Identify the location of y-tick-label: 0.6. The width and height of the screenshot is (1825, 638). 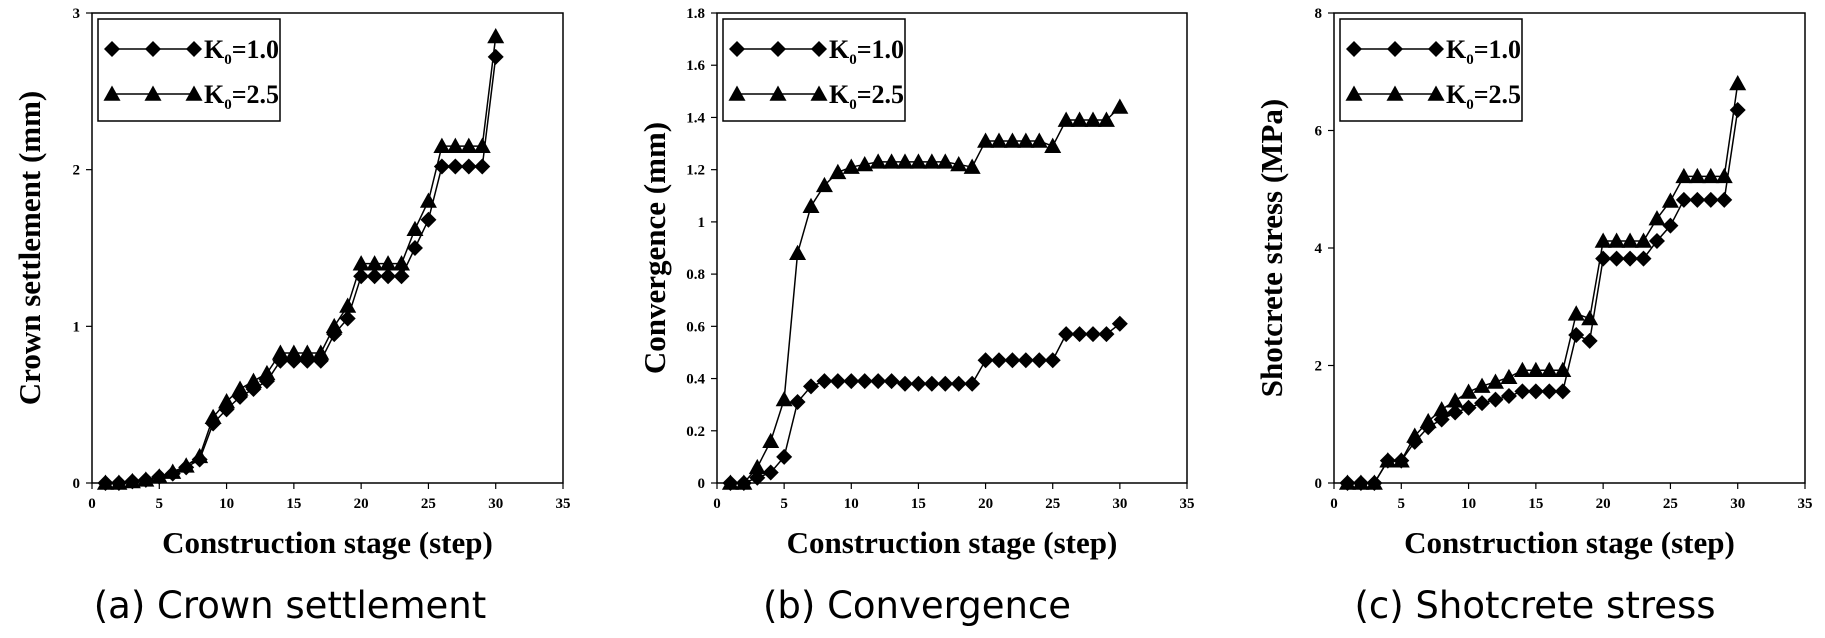
(695, 327).